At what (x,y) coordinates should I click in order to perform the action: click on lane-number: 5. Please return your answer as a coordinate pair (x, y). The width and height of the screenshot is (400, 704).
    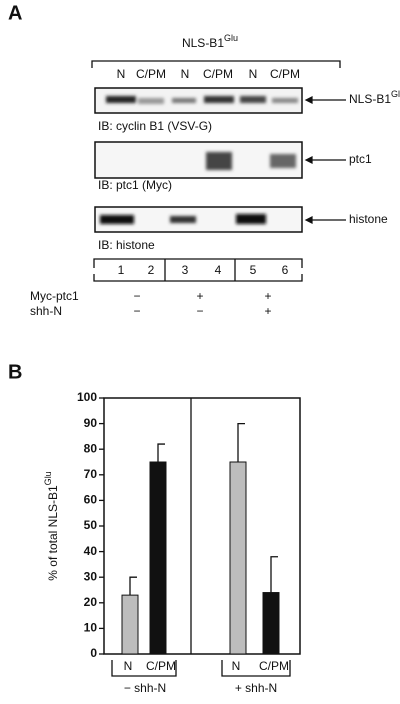
    Looking at the image, I should click on (253, 270).